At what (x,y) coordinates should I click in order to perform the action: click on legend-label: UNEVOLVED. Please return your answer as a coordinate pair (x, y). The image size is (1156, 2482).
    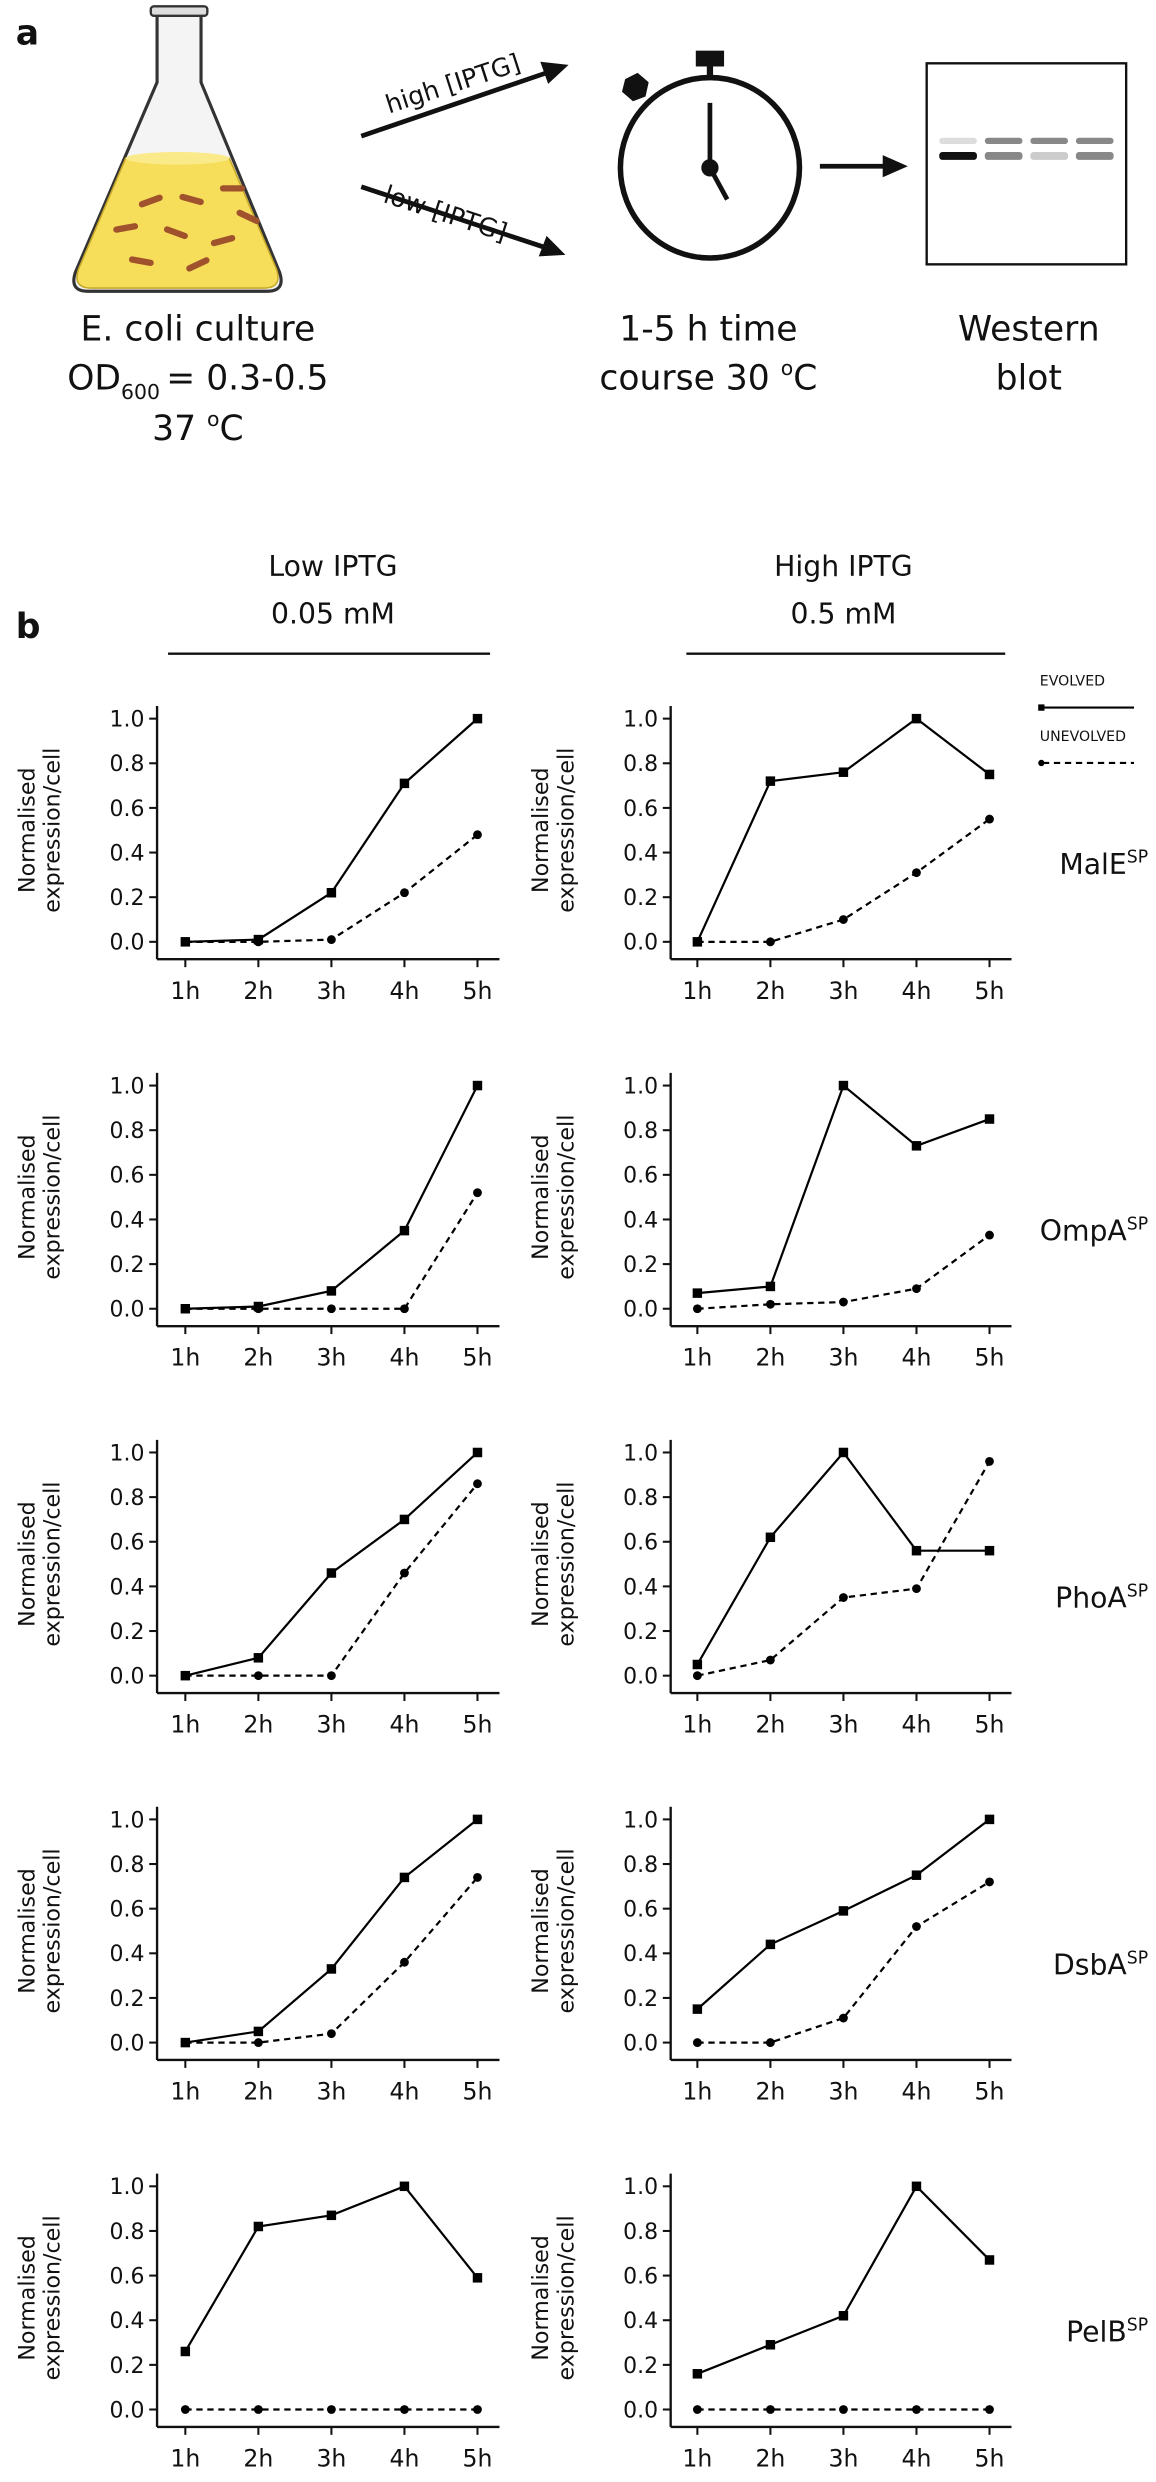
    Looking at the image, I should click on (1083, 737).